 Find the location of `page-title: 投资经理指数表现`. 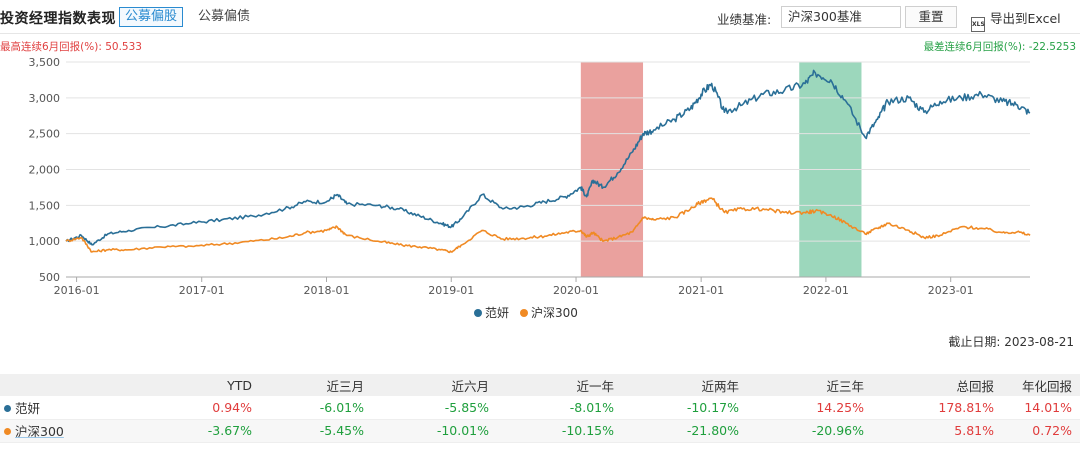

page-title: 投资经理指数表现 is located at coordinates (58, 19).